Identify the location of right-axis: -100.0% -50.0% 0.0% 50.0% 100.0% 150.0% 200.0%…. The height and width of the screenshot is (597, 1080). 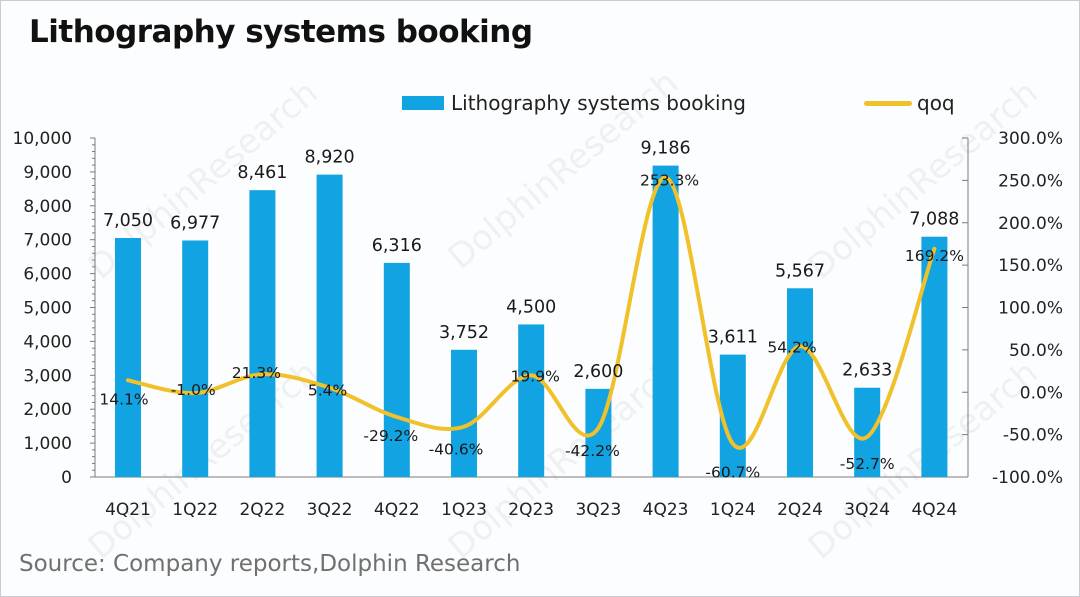
(1012, 308).